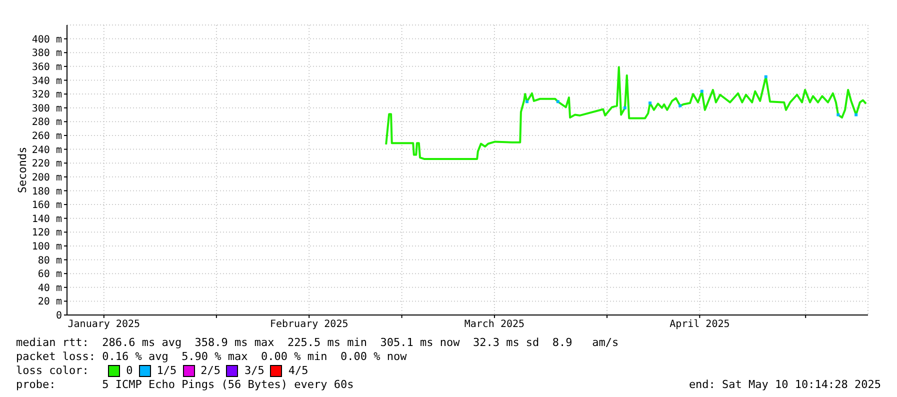  I want to click on y-tick-label: 380 m, so click(47, 54).